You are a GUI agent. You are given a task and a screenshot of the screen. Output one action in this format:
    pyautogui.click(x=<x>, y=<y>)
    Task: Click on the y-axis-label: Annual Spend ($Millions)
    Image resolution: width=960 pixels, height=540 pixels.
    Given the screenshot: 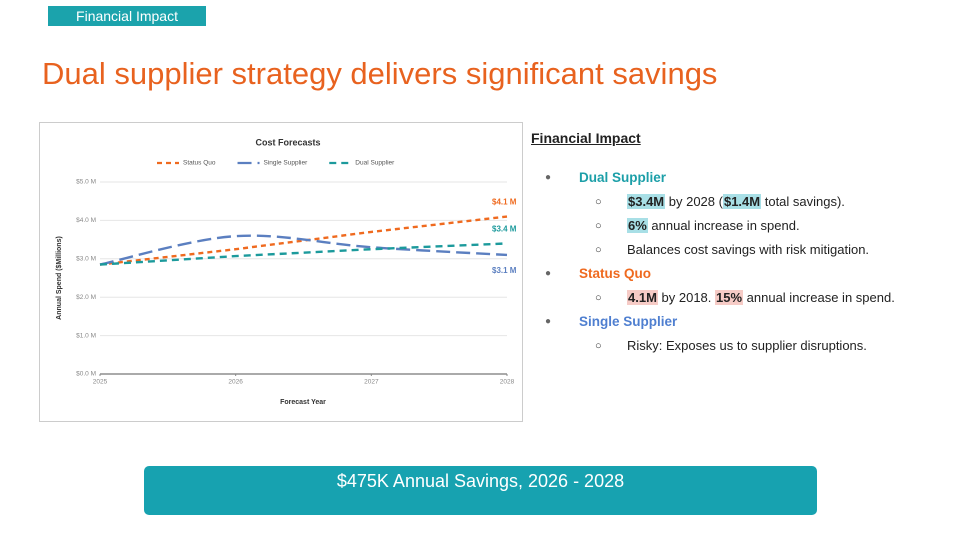 What is the action you would take?
    pyautogui.click(x=59, y=278)
    